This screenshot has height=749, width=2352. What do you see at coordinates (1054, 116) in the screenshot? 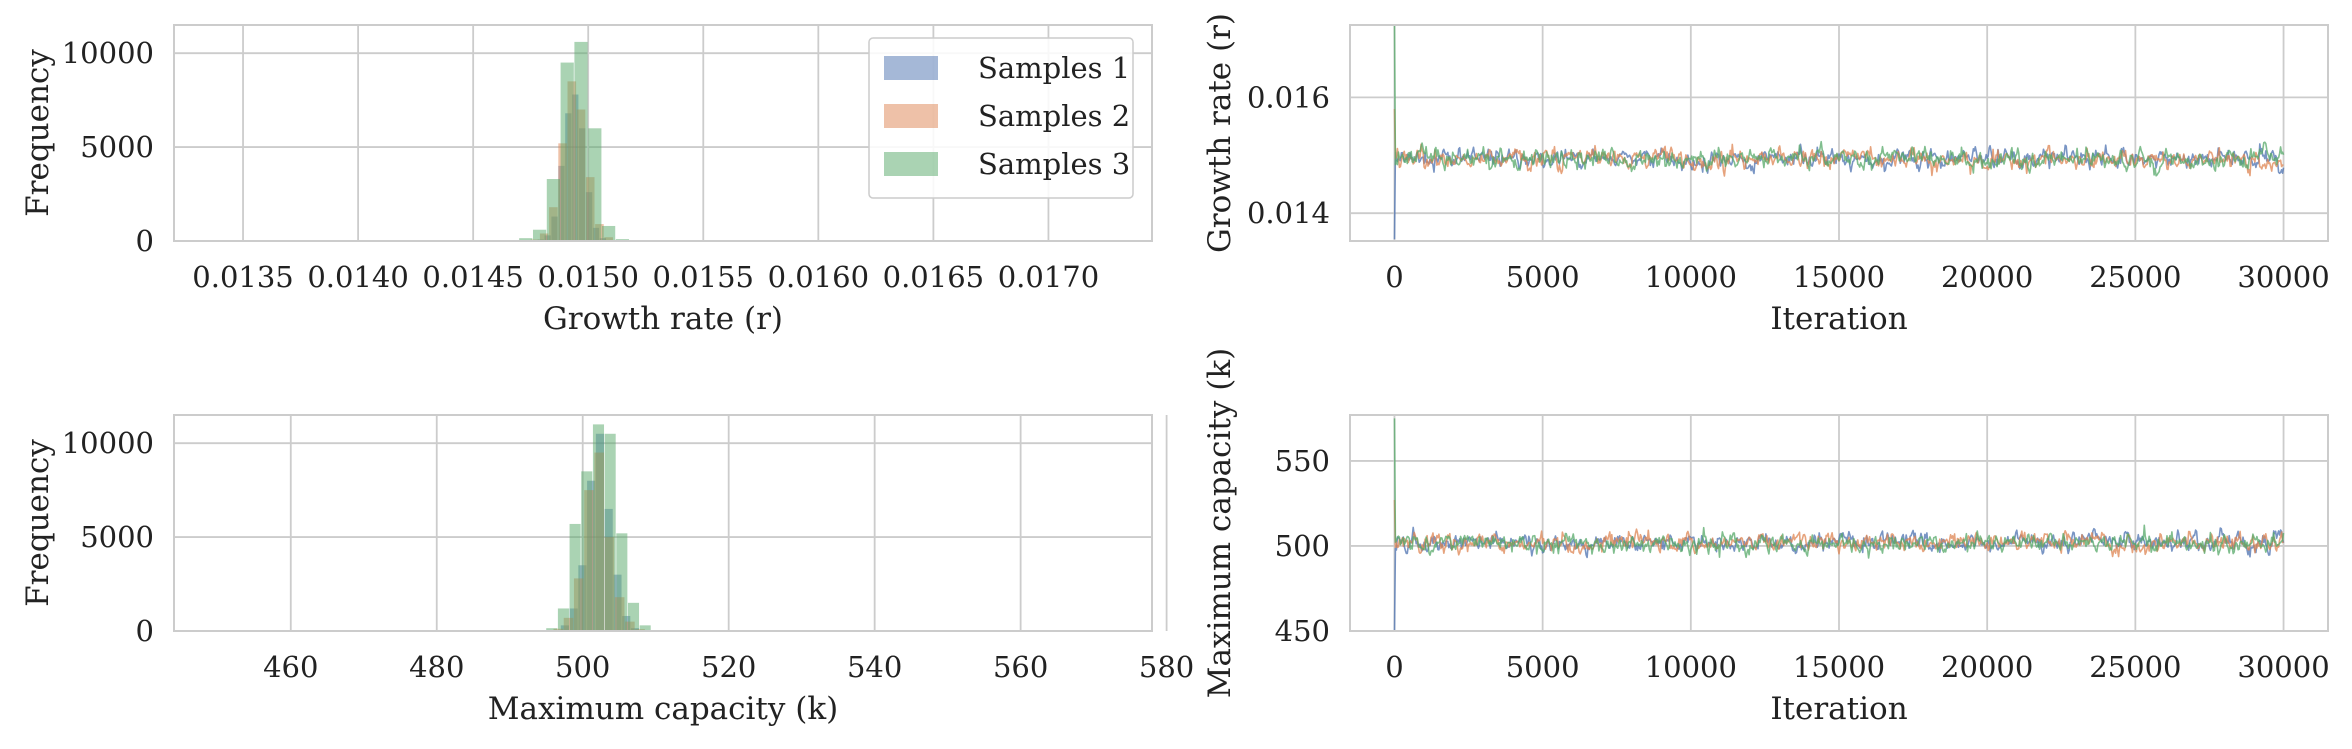
I see `legend-label-samples-2: Samples 2` at bounding box center [1054, 116].